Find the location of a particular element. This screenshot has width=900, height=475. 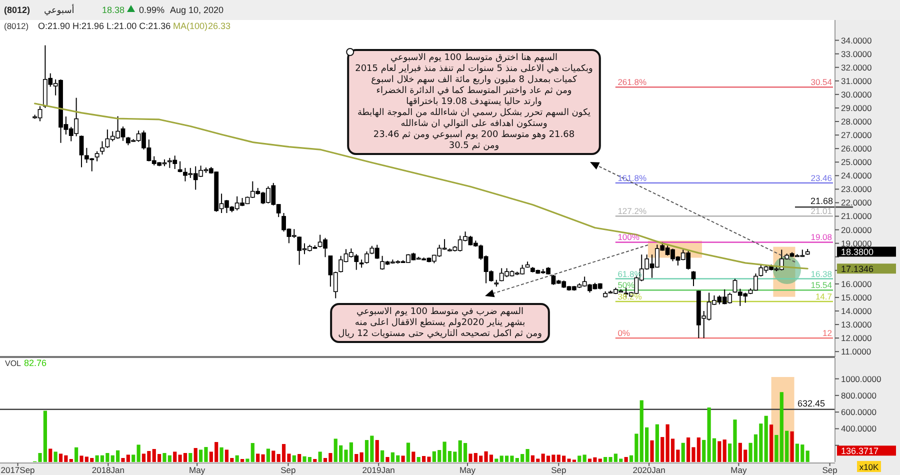

text: 0.99% is located at coordinates (152, 10).